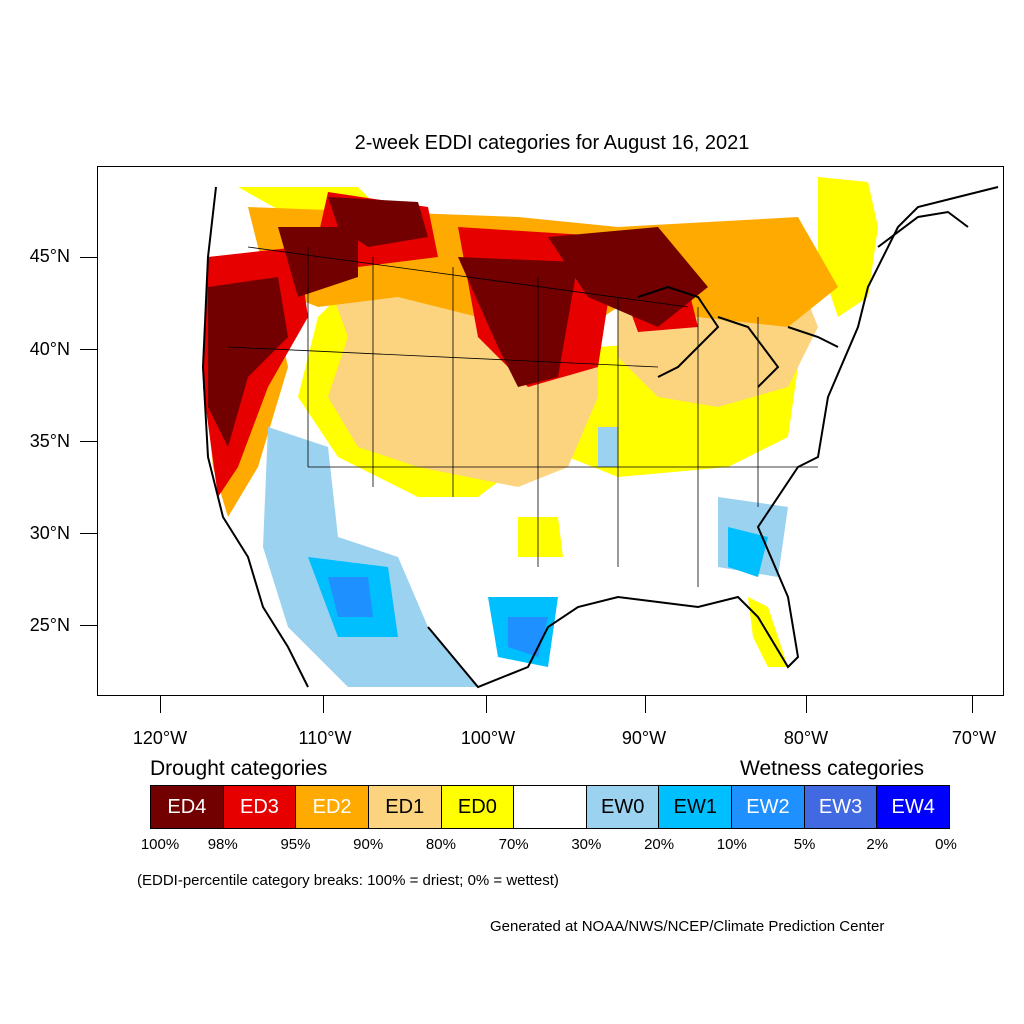  What do you see at coordinates (540, 537) in the screenshot?
I see `ed0-region-texas` at bounding box center [540, 537].